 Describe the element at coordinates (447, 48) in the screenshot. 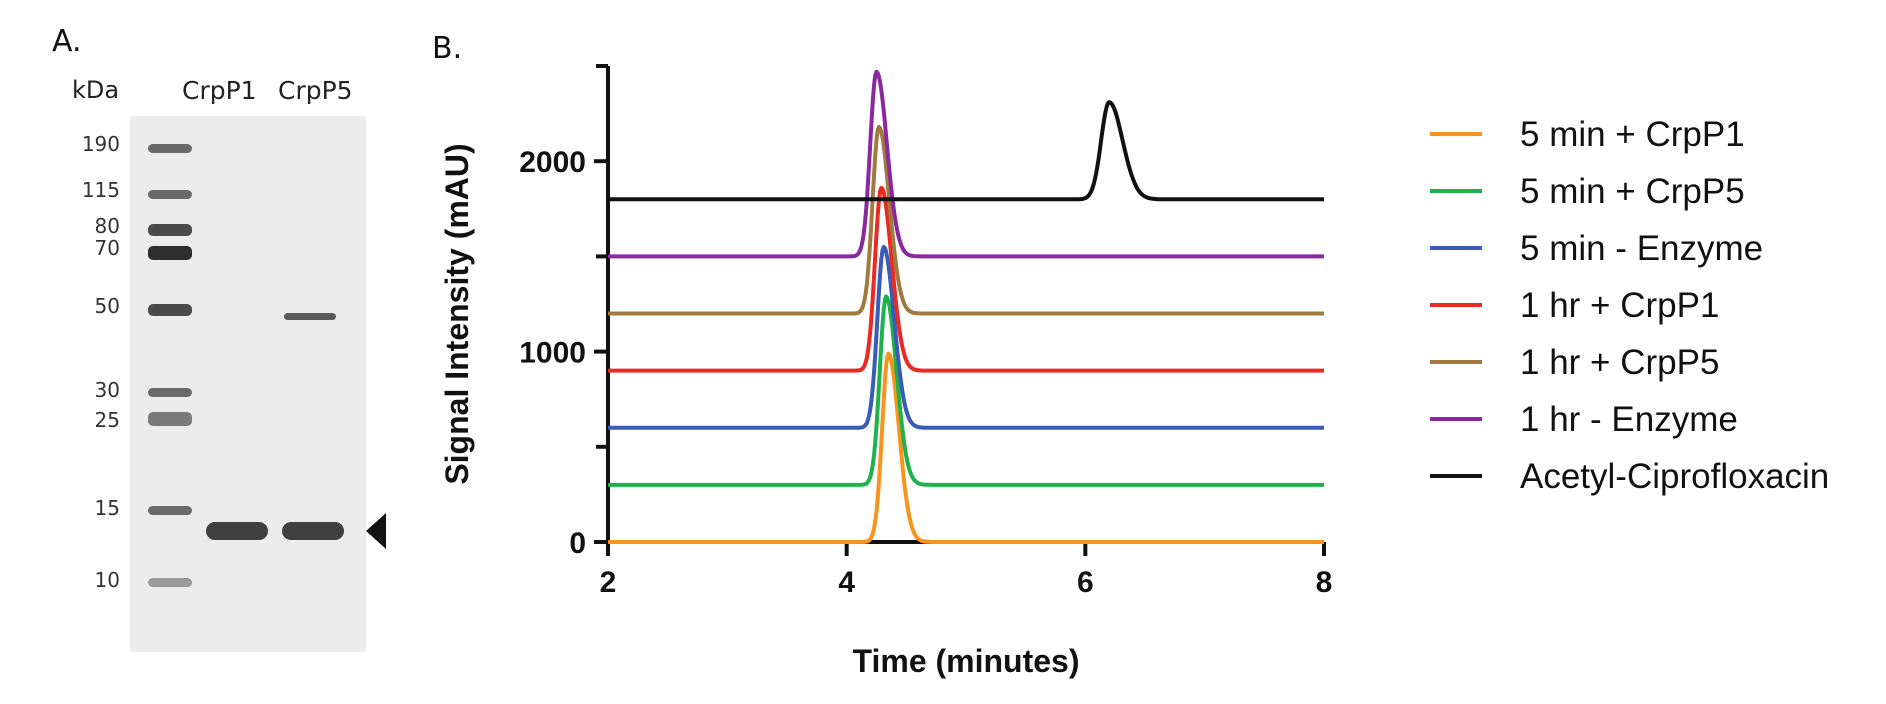

I see `panel-b-label: B.` at that location.